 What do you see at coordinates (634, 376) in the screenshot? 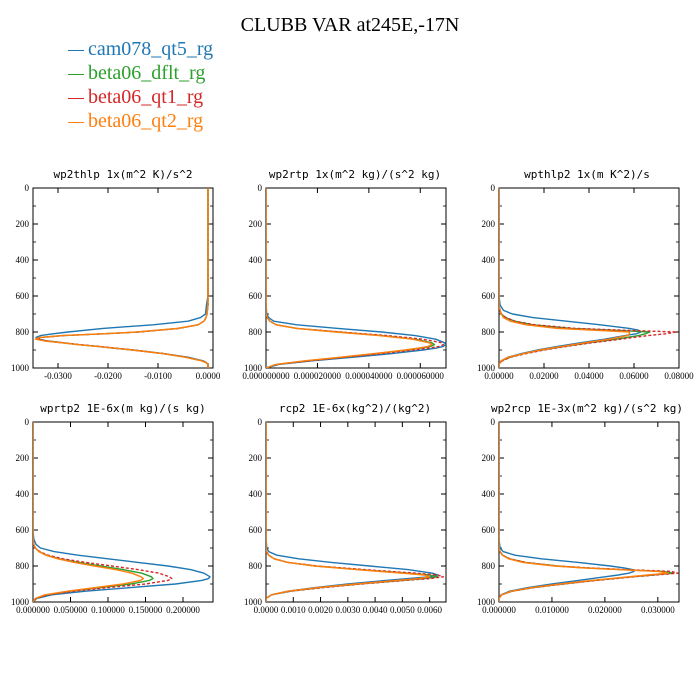
I see `x-tick-label: 0.06000` at bounding box center [634, 376].